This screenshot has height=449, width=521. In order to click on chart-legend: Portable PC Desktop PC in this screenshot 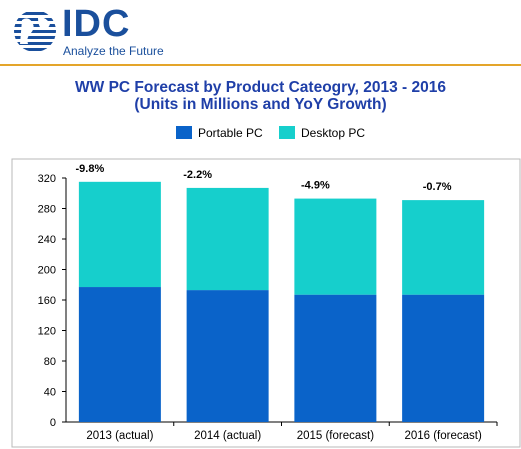, I will do `click(260, 133)`.